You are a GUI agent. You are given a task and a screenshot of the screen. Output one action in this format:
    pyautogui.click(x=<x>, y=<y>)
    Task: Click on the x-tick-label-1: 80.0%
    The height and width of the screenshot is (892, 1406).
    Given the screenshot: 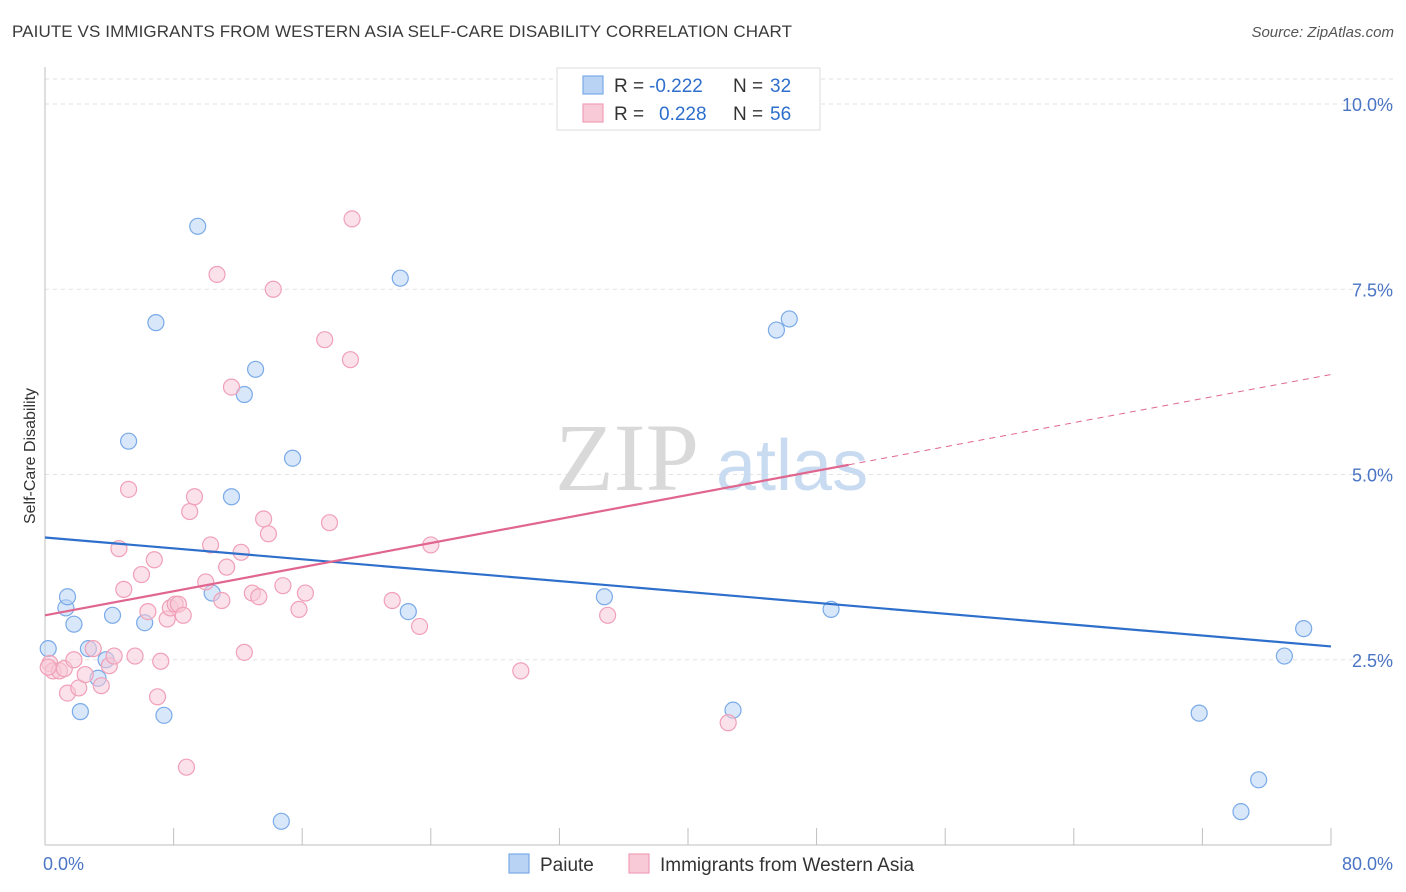 What is the action you would take?
    pyautogui.click(x=1367, y=864)
    